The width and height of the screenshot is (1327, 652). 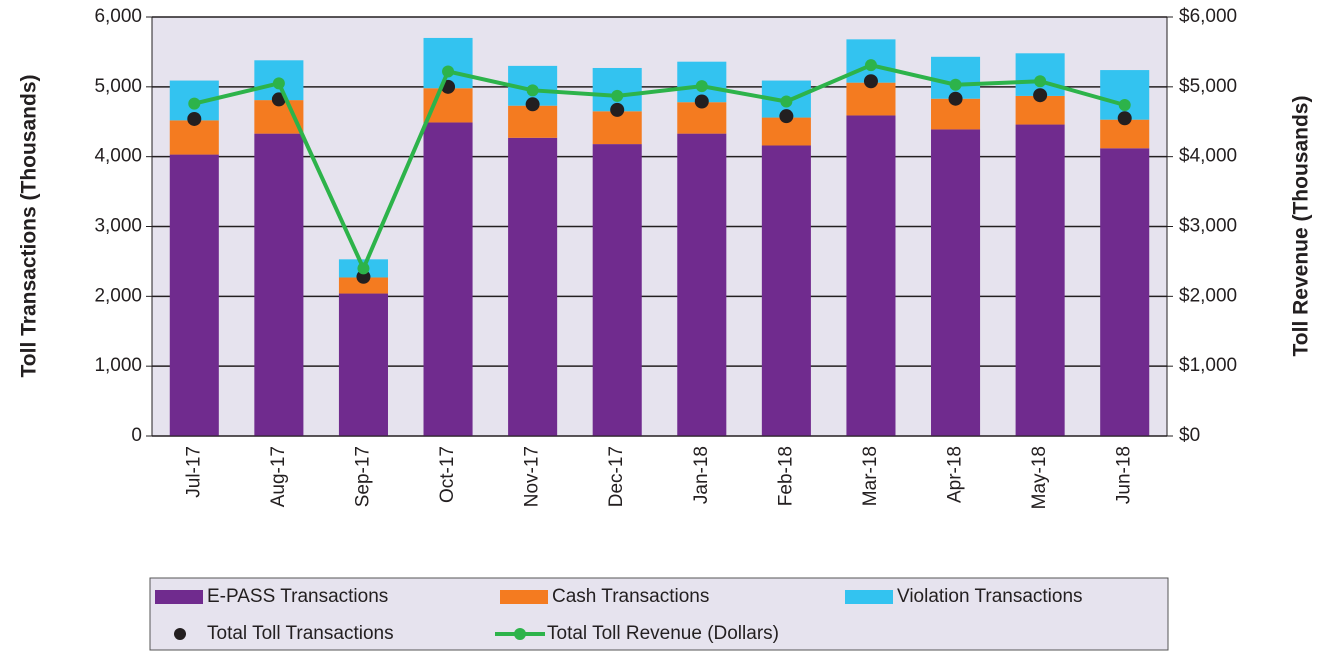 What do you see at coordinates (118, 86) in the screenshot?
I see `y-tick-label: 5,000` at bounding box center [118, 86].